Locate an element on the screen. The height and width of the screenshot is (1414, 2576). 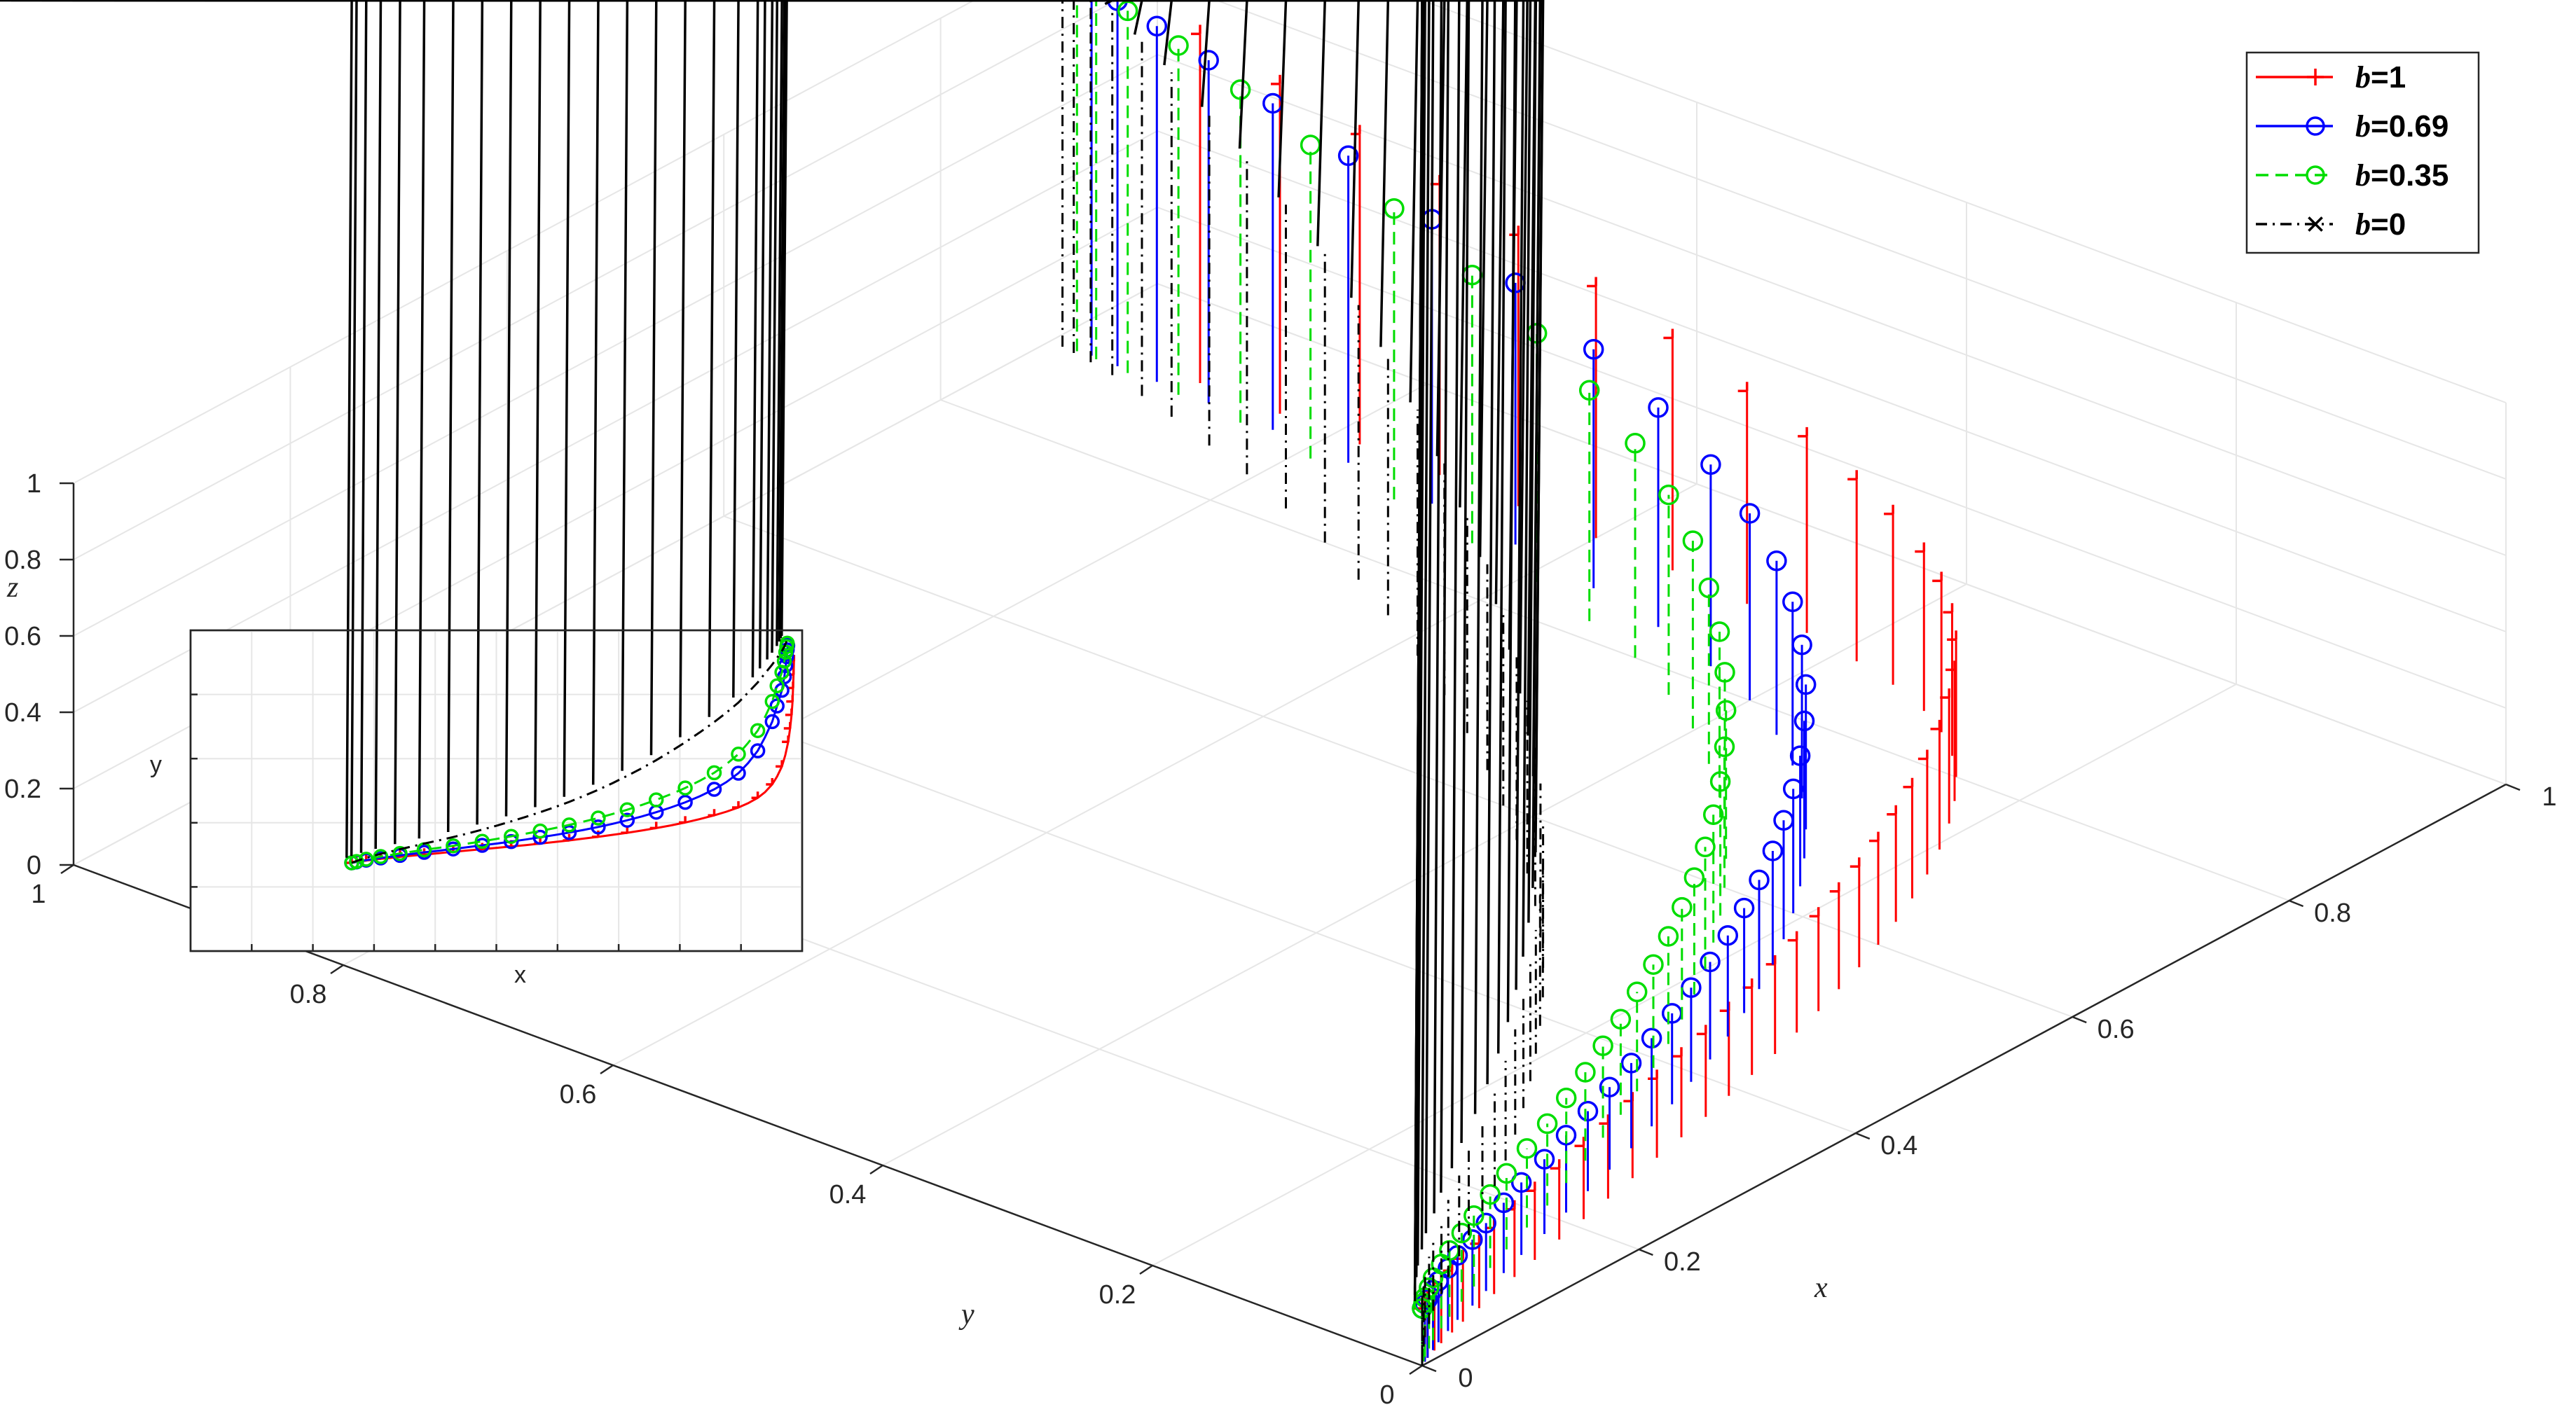
inset-series-line is located at coordinates (570, 753).